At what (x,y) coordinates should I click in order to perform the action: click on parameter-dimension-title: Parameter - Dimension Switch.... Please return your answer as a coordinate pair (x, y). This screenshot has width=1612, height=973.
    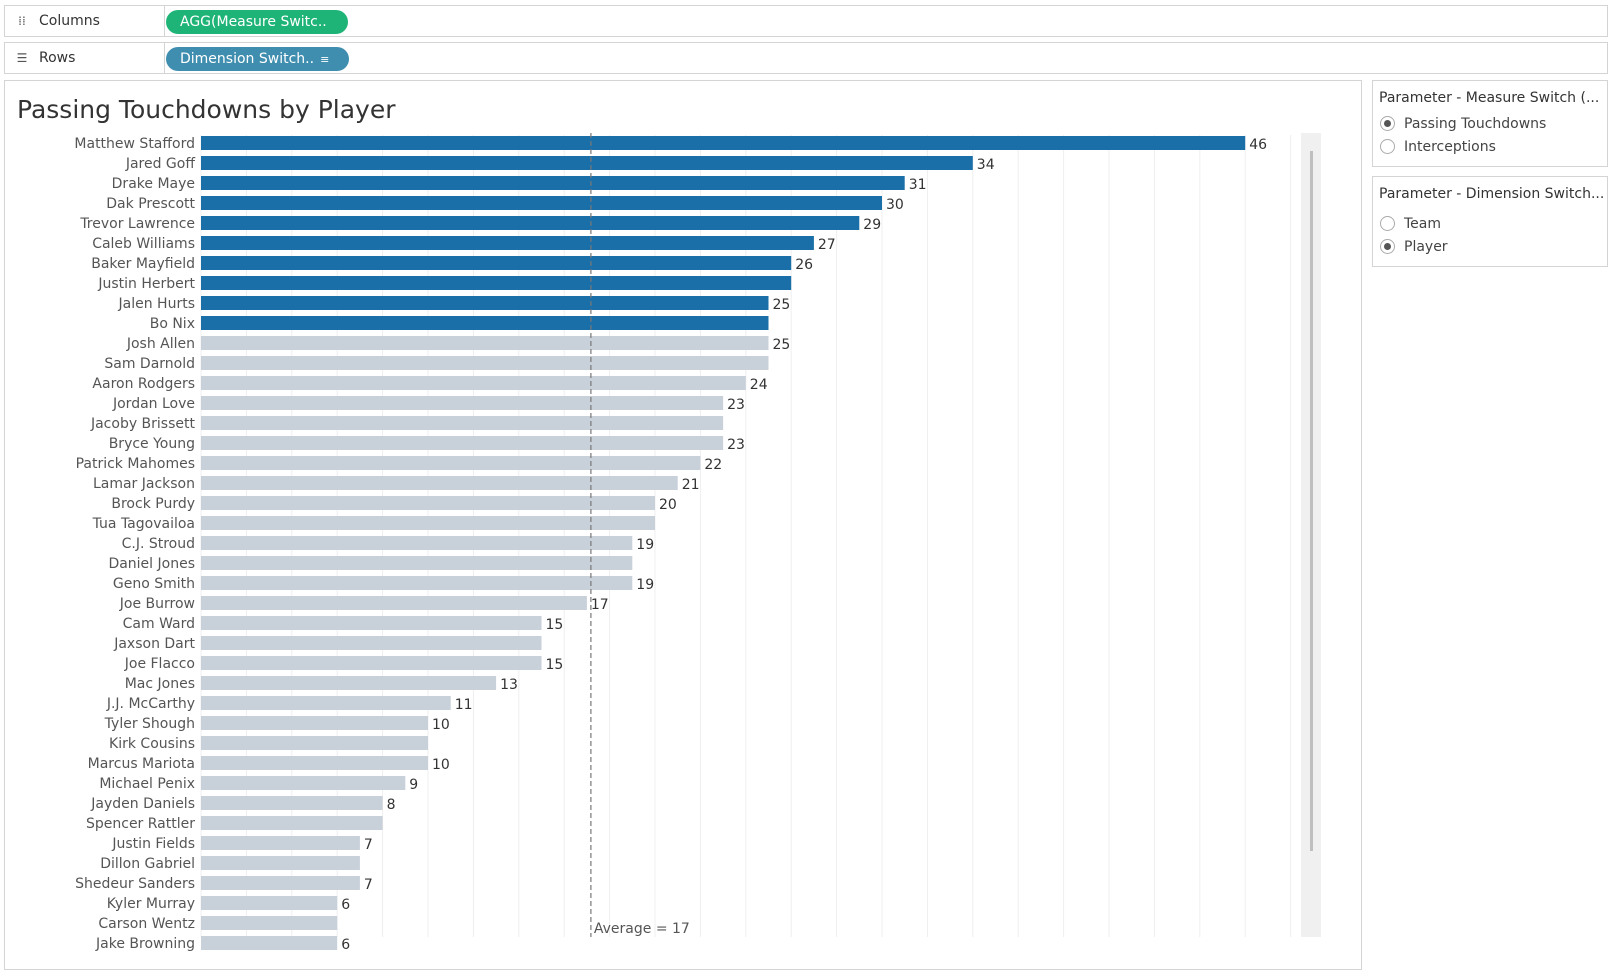
    Looking at the image, I should click on (1492, 194).